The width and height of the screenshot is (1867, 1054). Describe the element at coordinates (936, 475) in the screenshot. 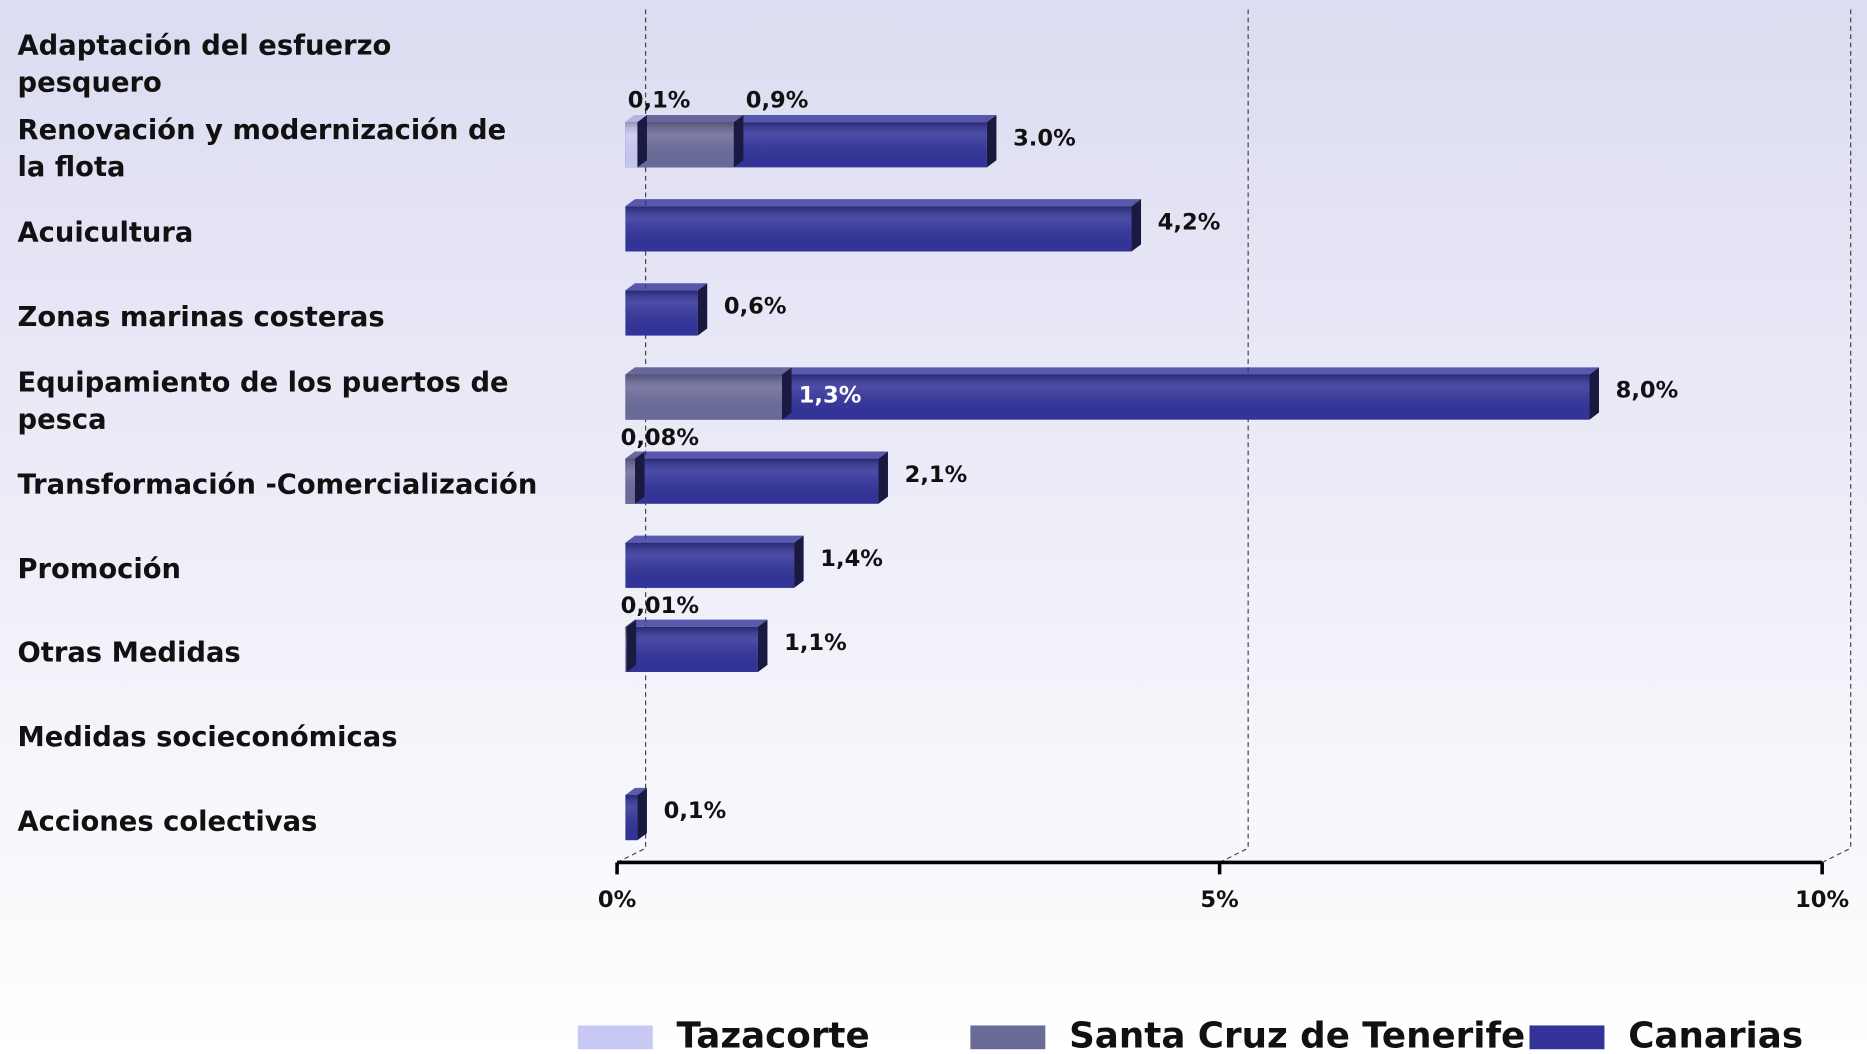

I see `data-label: 2,1%` at that location.